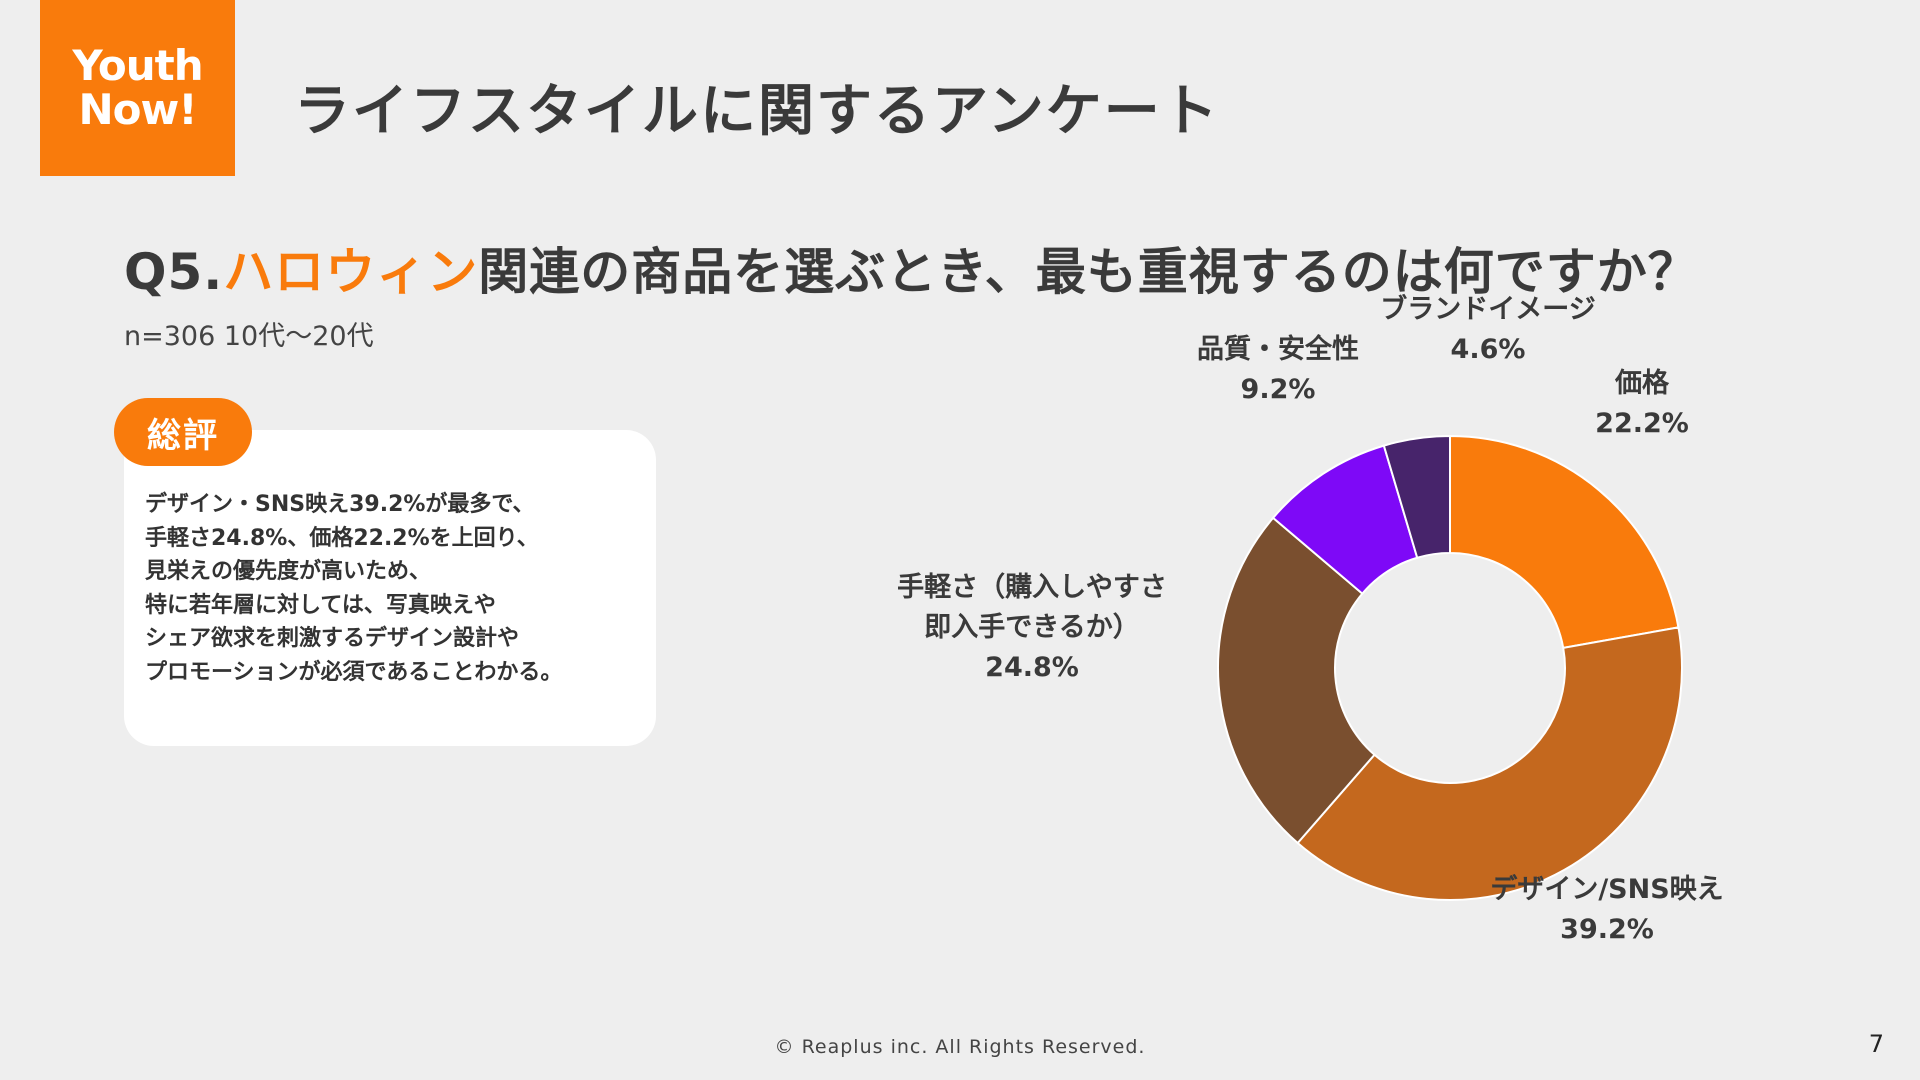 The image size is (1920, 1080). I want to click on summary-line: 手軽さ24.8%、価格22.2%を上回り、, so click(342, 538).